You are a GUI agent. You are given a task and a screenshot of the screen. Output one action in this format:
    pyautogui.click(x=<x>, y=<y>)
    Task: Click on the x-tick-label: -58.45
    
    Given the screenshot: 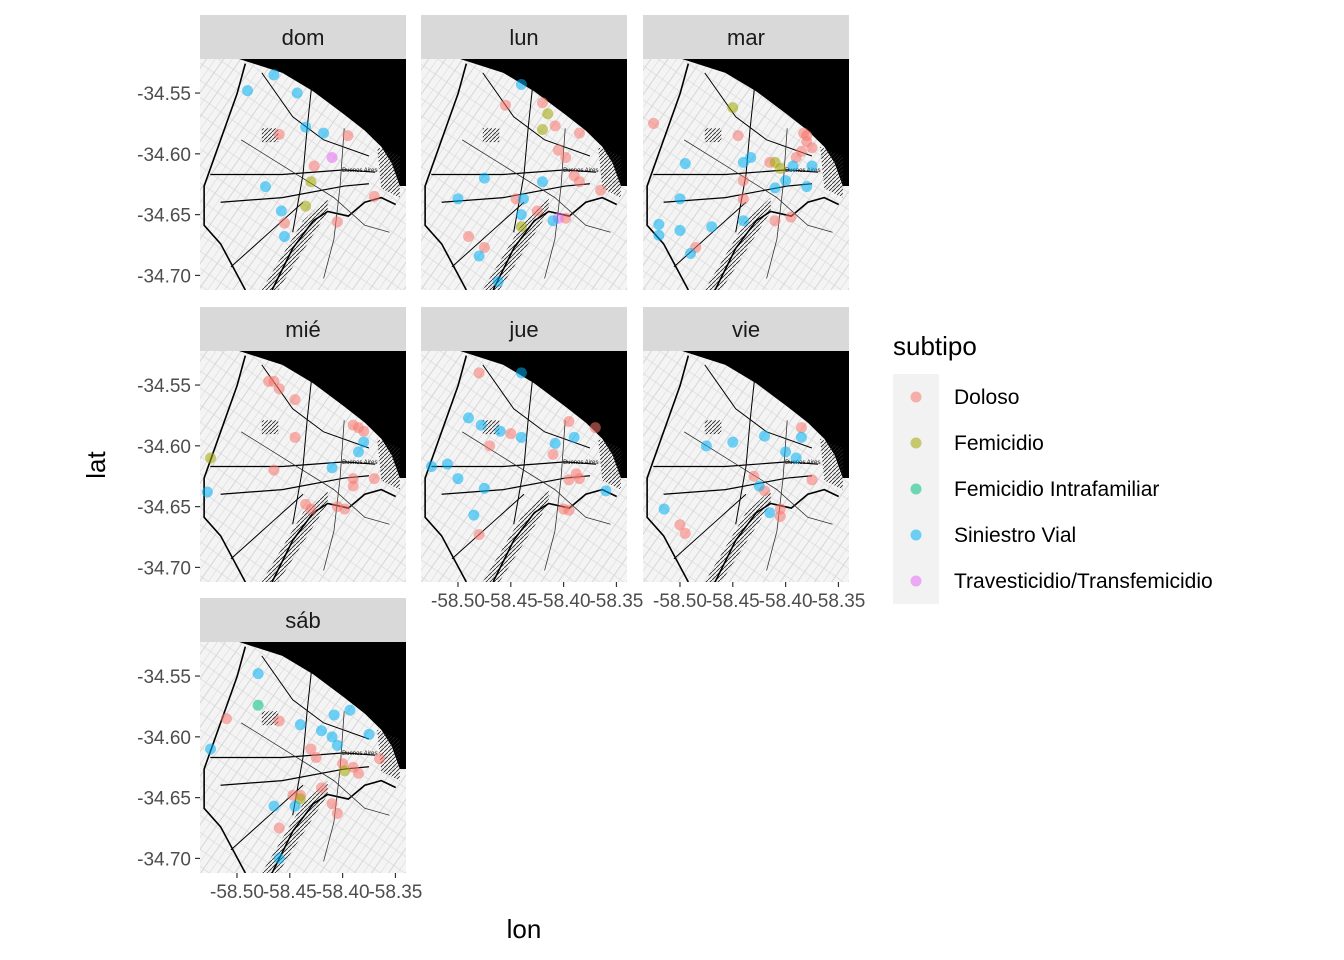 What is the action you would take?
    pyautogui.click(x=733, y=601)
    